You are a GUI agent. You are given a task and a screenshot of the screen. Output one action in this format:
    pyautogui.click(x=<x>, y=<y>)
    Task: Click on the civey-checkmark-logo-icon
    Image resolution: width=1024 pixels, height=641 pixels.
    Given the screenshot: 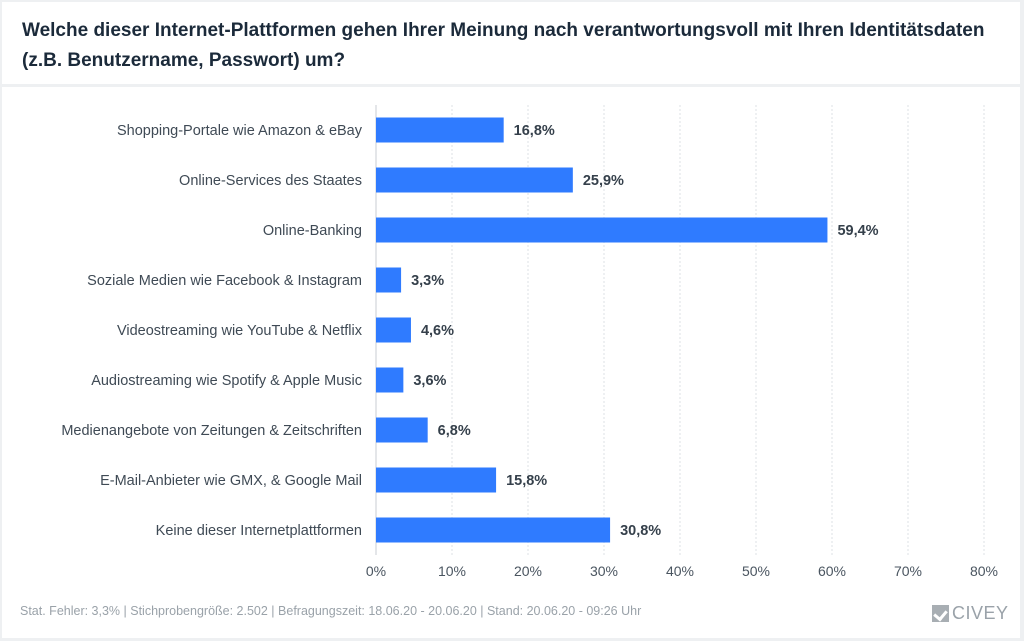 What is the action you would take?
    pyautogui.click(x=940, y=613)
    